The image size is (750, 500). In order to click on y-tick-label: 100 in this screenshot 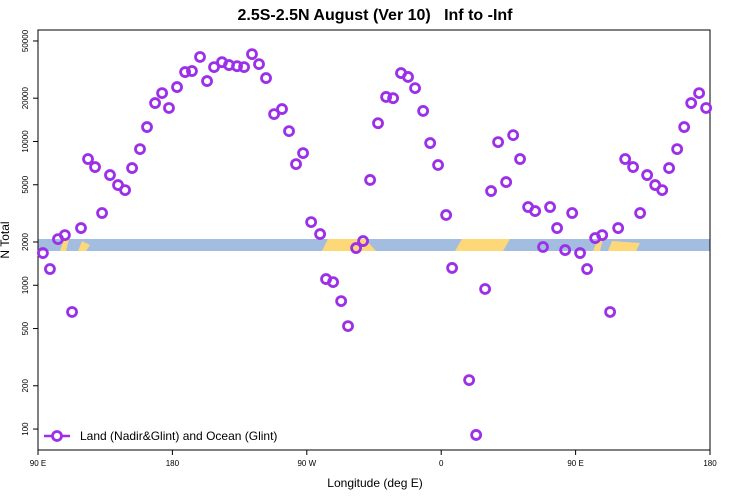, I will do `click(25, 429)`.